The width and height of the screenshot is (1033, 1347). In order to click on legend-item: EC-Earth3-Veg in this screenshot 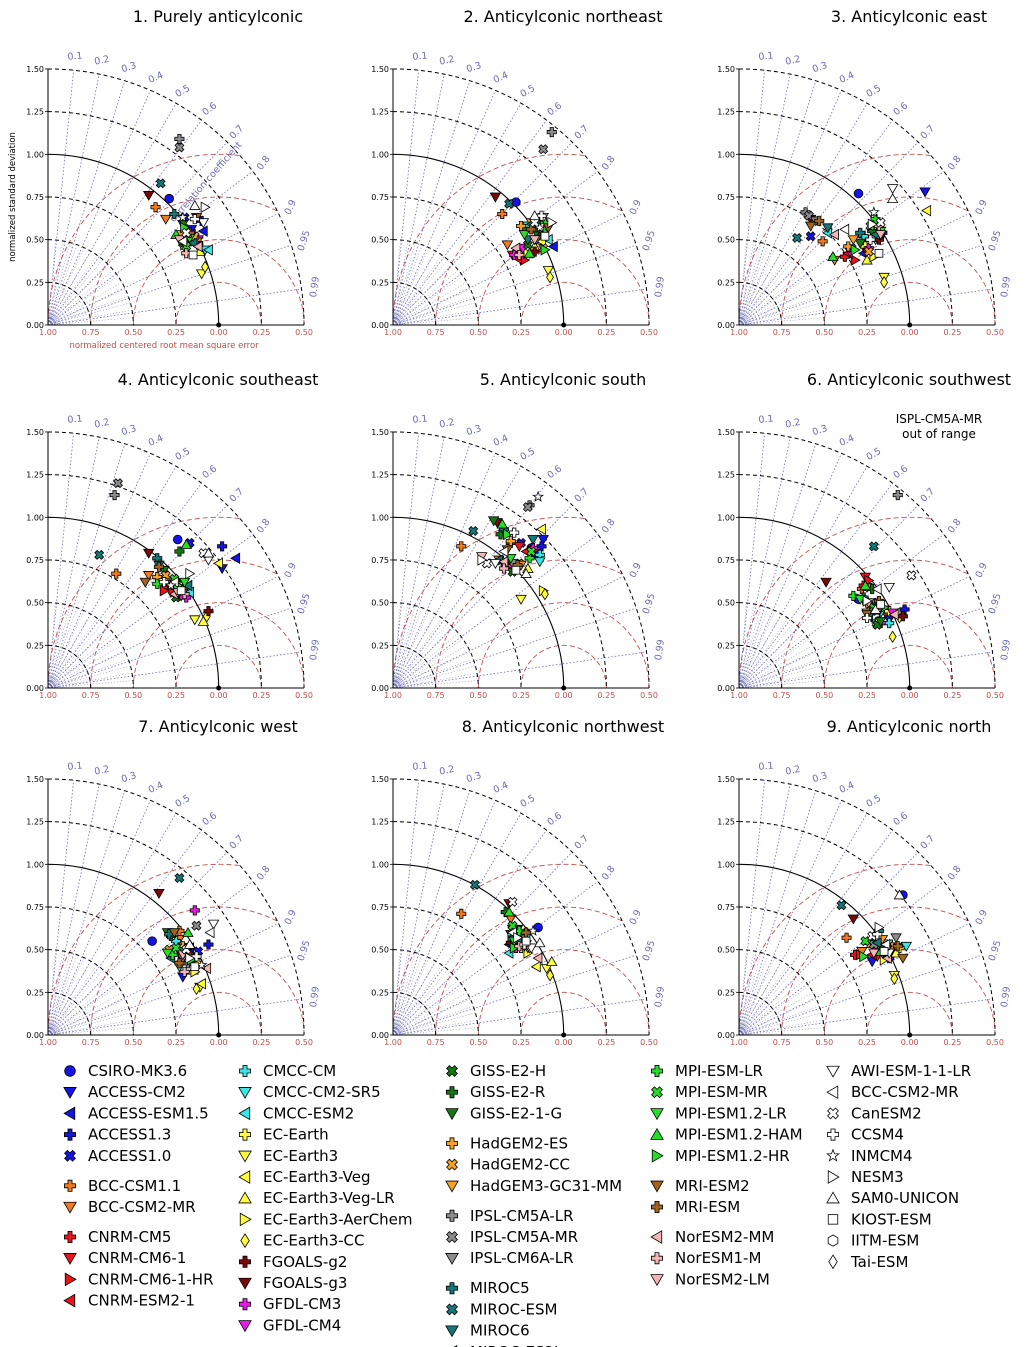, I will do `click(304, 1177)`.